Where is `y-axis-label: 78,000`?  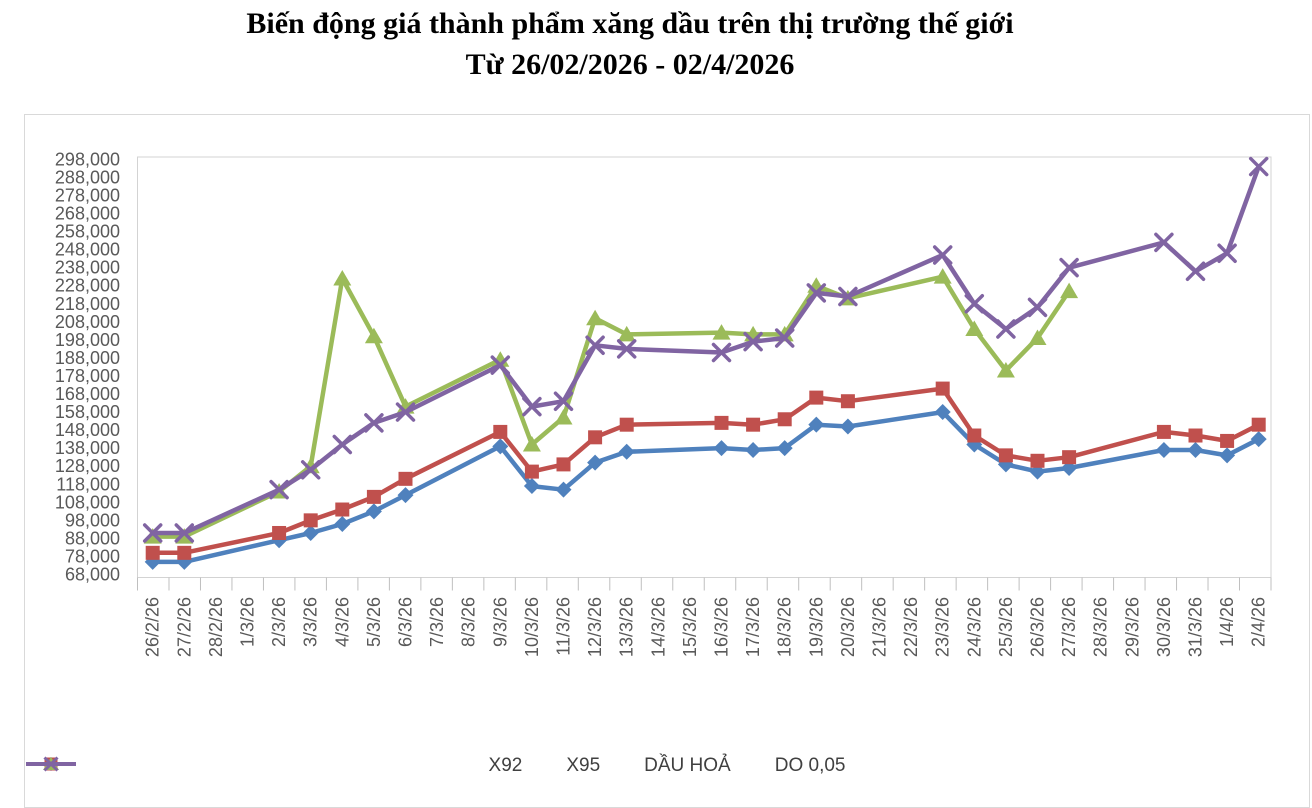 y-axis-label: 78,000 is located at coordinates (92, 556).